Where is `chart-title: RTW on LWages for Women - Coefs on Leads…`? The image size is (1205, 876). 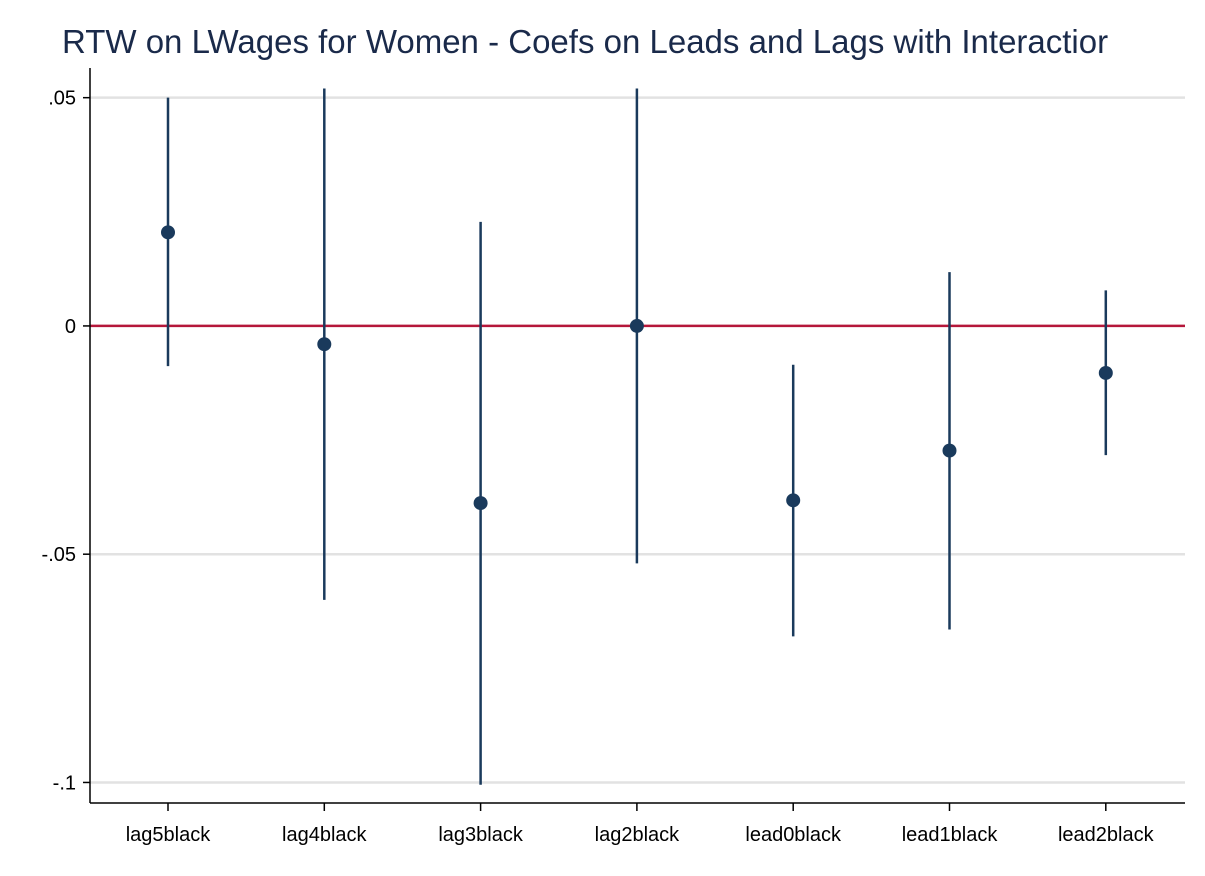 chart-title: RTW on LWages for Women - Coefs on Leads… is located at coordinates (585, 41).